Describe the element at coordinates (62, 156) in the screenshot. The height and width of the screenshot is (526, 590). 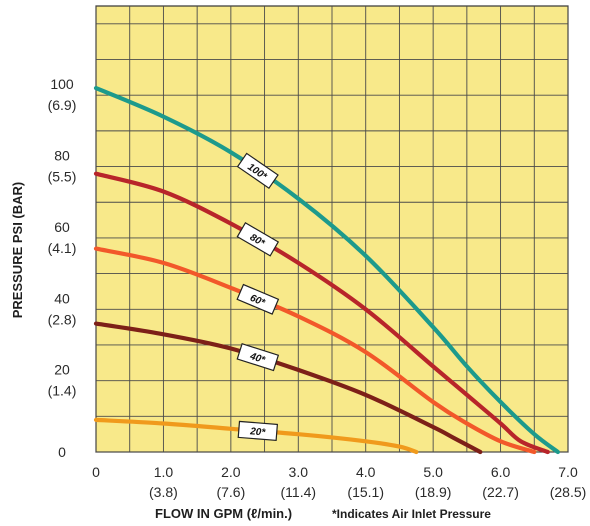
I see `y-tick-label: 80` at that location.